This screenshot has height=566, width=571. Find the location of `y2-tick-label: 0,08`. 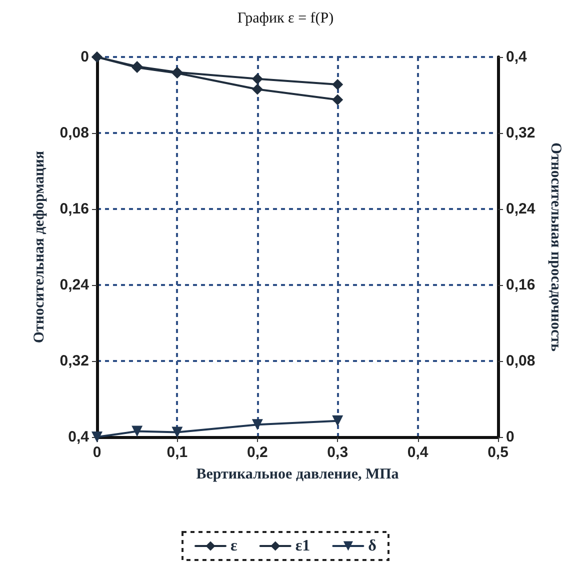

y2-tick-label: 0,08 is located at coordinates (521, 361).